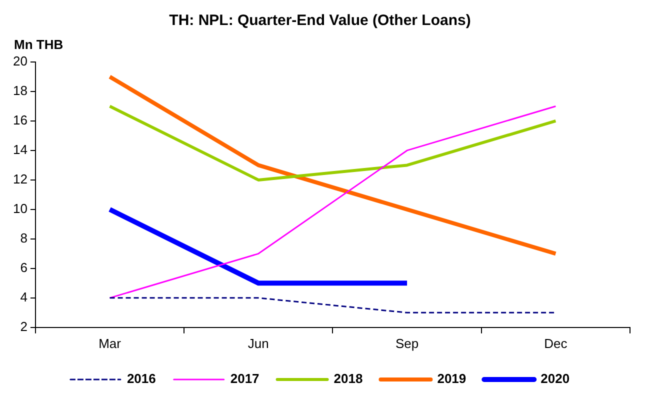 The width and height of the screenshot is (648, 402). Describe the element at coordinates (320, 21) in the screenshot. I see `chart-title: TH: NPL: Quarter-End Value (Other Loans)` at that location.